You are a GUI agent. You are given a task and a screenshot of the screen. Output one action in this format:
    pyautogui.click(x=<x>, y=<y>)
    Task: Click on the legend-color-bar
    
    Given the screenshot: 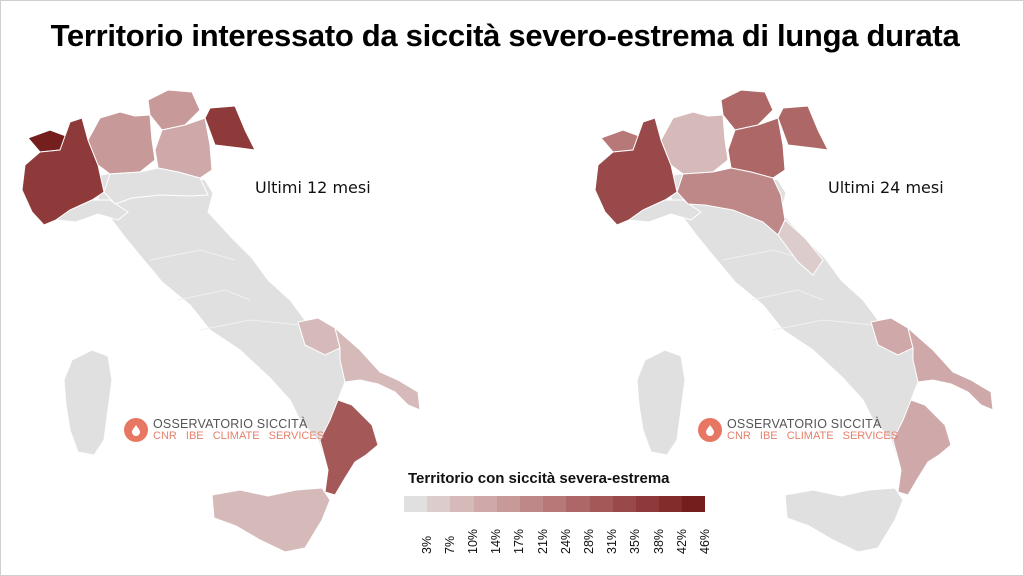 What is the action you would take?
    pyautogui.click(x=555, y=504)
    